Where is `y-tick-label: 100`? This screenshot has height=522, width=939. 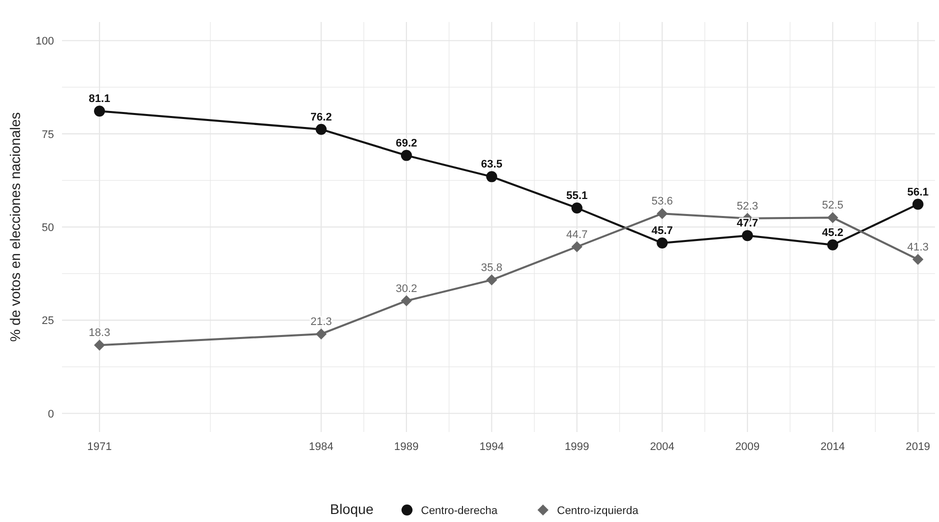
y-tick-label: 100 is located at coordinates (45, 42).